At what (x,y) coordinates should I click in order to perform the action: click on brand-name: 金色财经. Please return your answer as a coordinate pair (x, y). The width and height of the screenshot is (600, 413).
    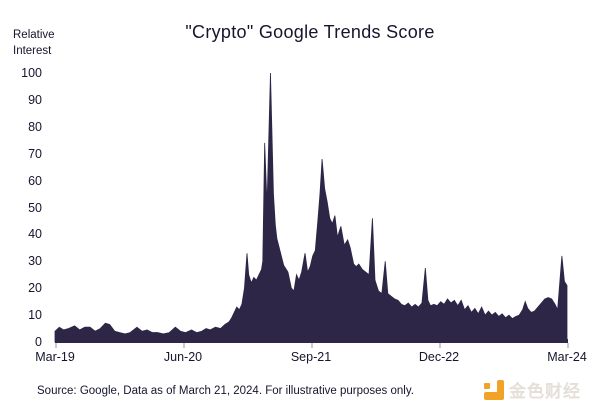
    Looking at the image, I should click on (545, 391).